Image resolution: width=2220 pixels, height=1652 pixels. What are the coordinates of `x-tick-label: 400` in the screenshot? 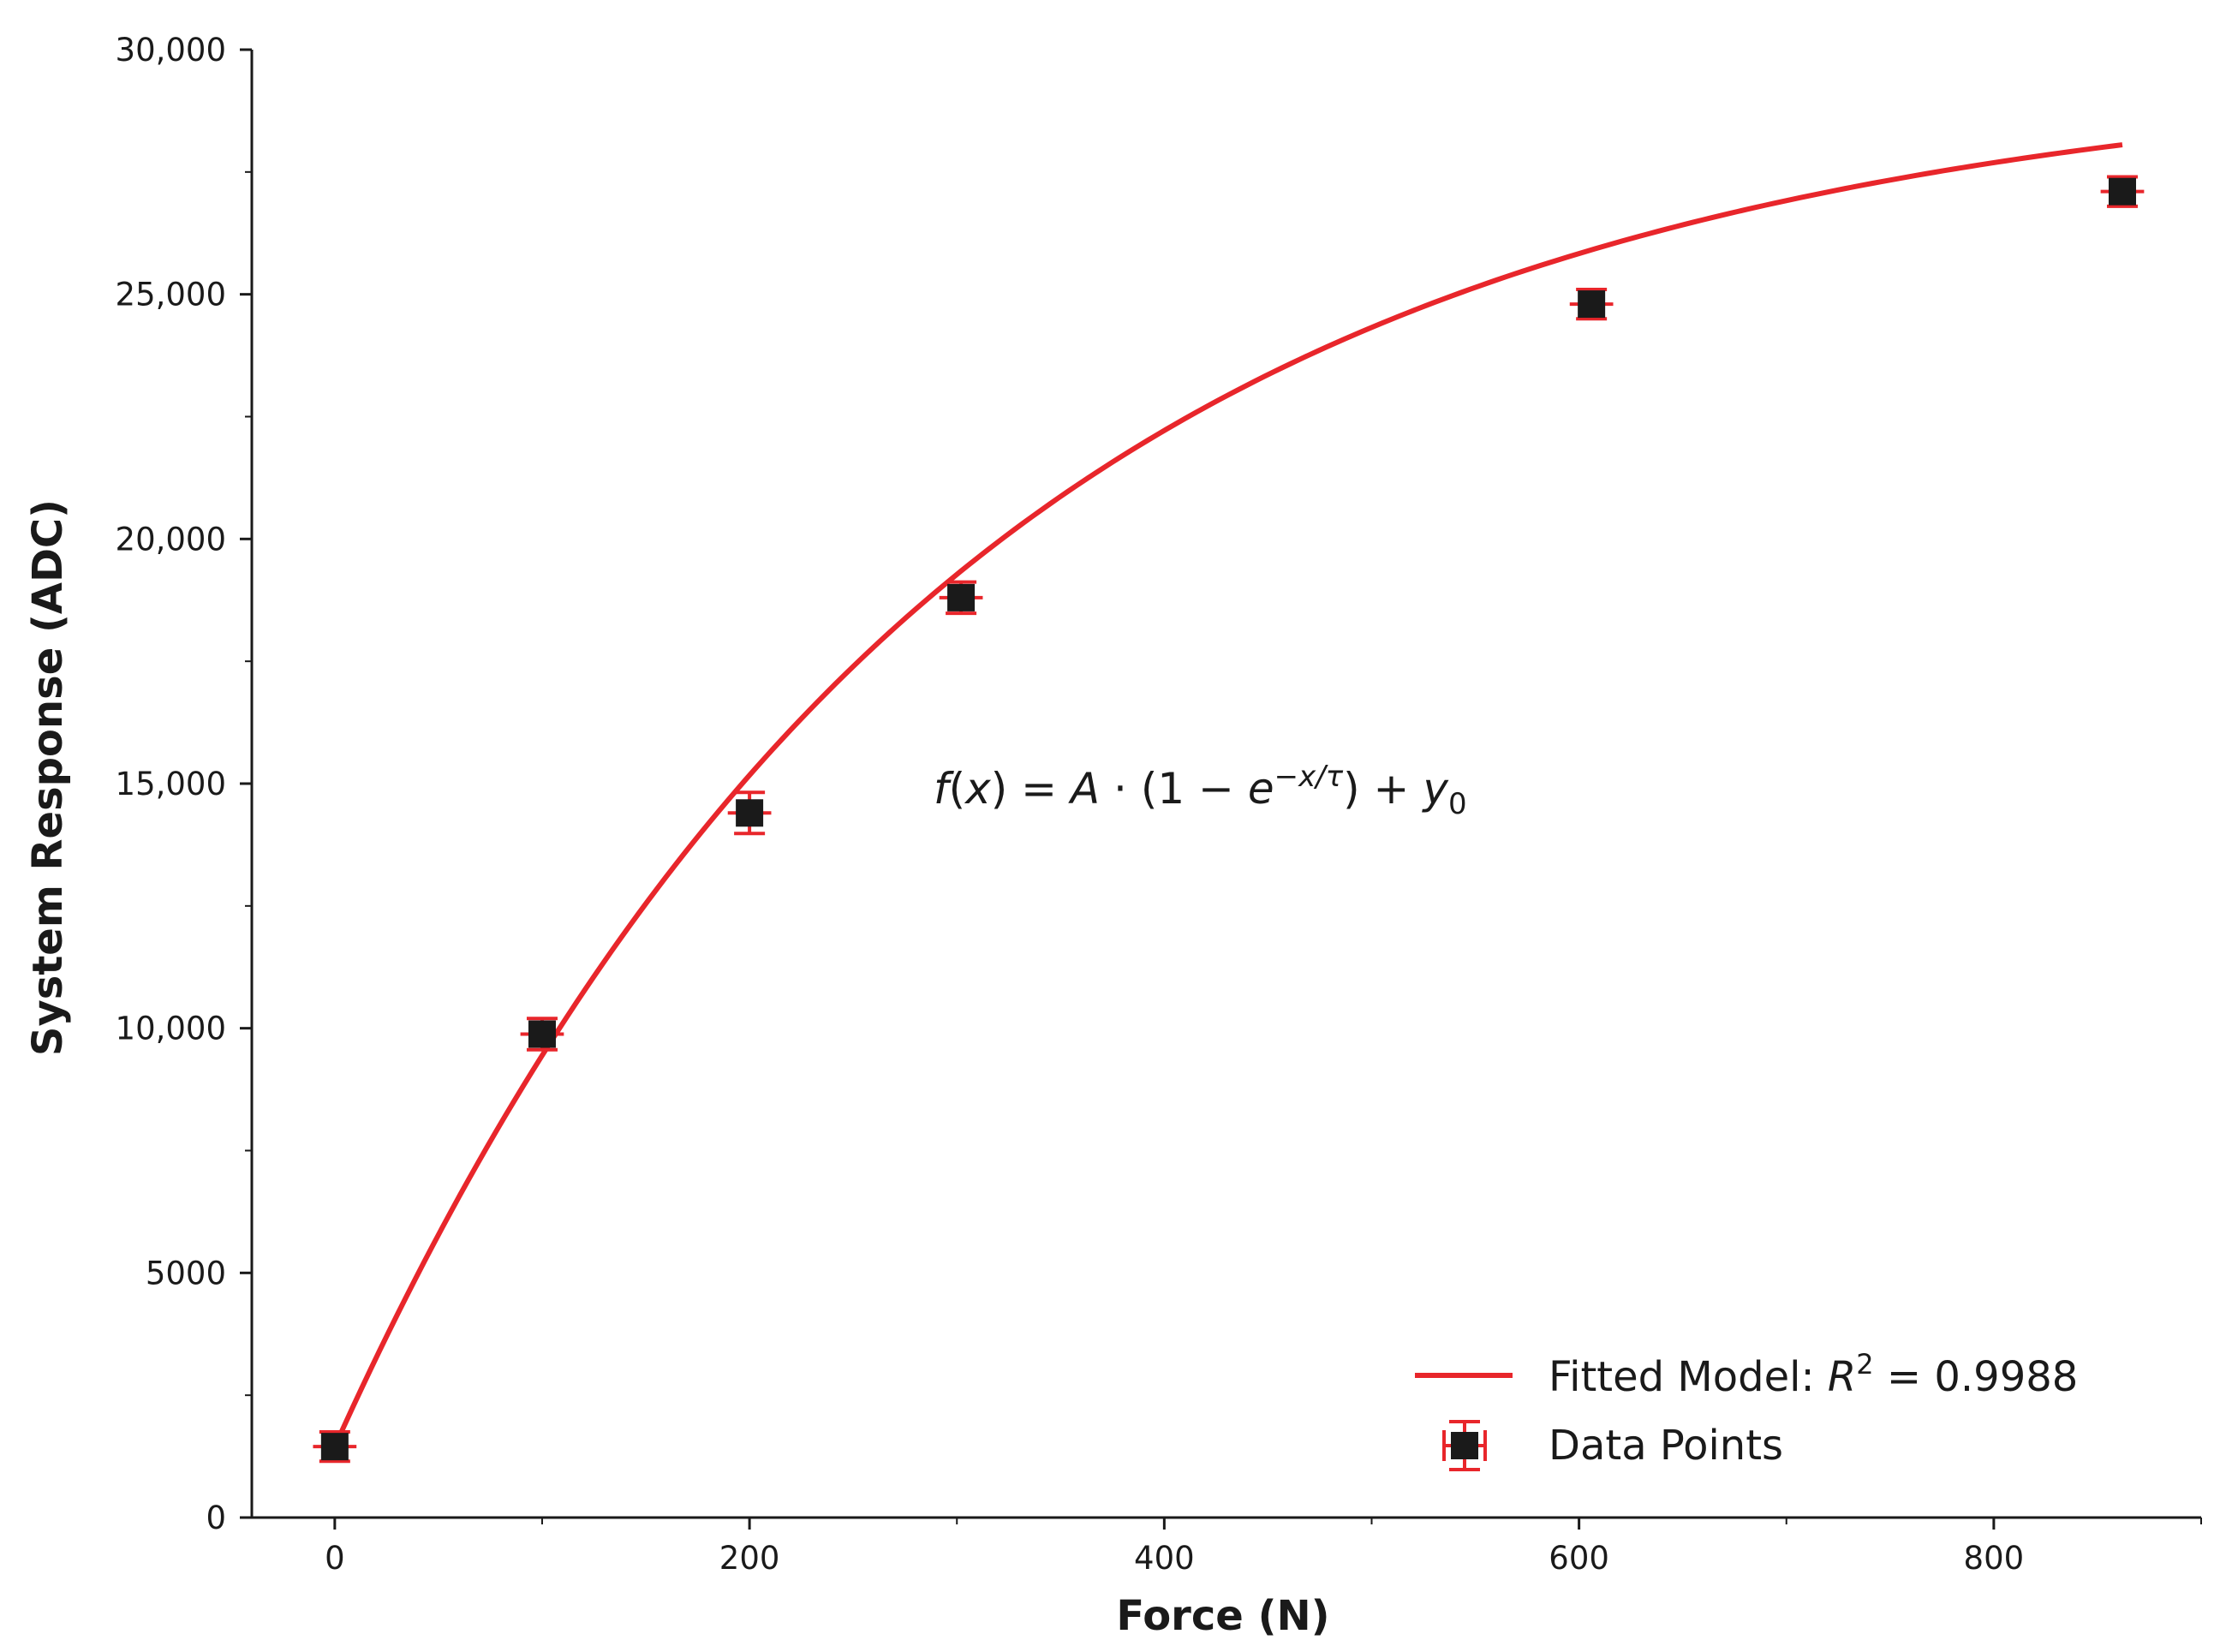 It's located at (1165, 1558).